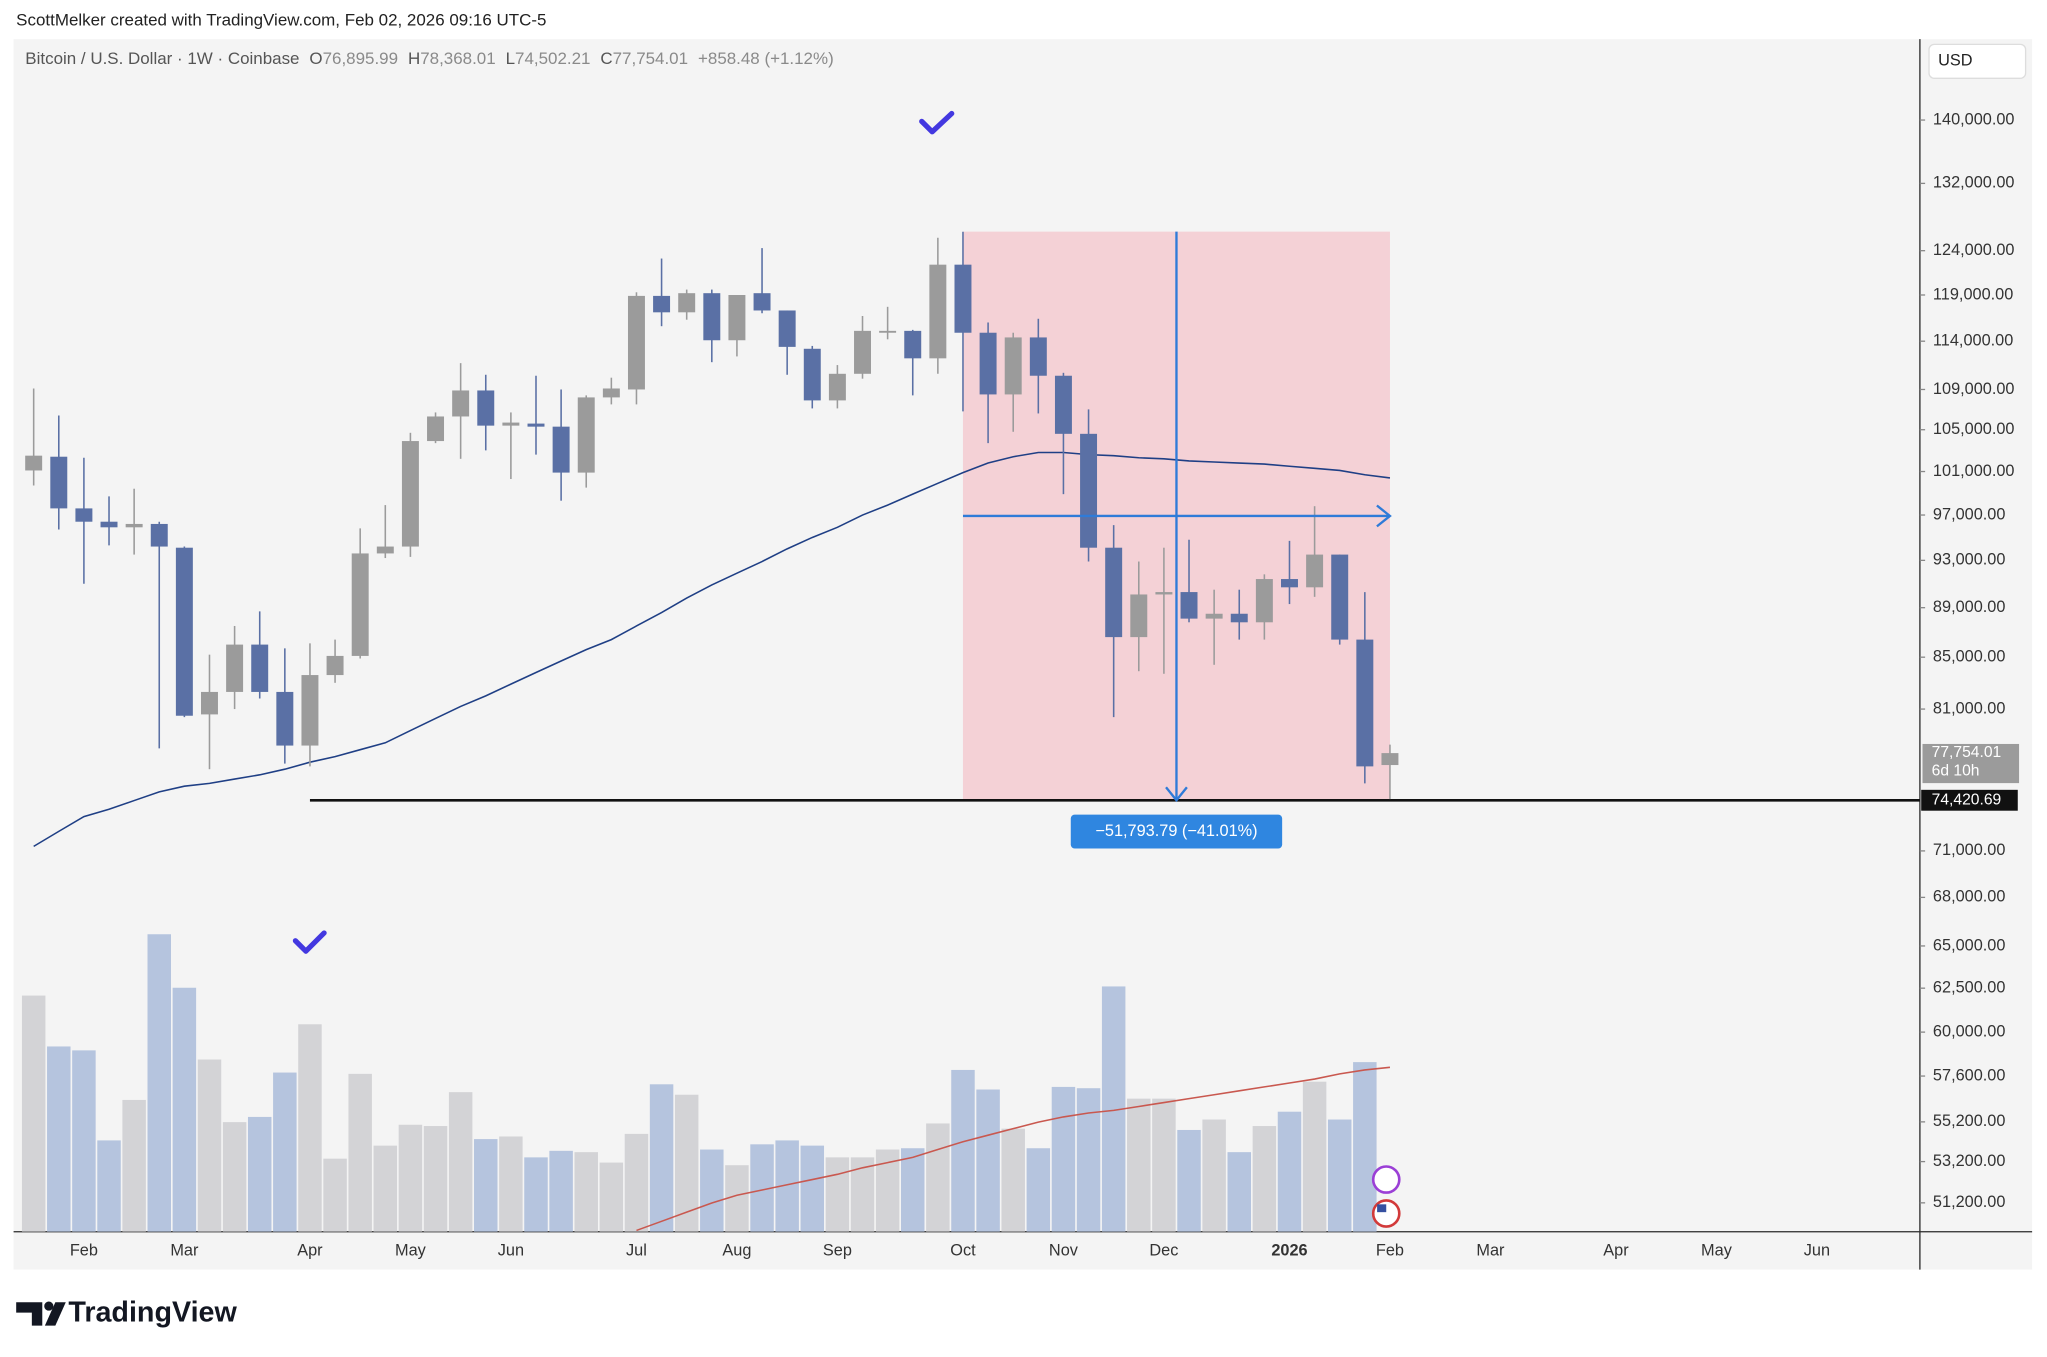 This screenshot has height=1357, width=2047. What do you see at coordinates (152, 1313) in the screenshot?
I see `footer-brand: TradingView` at bounding box center [152, 1313].